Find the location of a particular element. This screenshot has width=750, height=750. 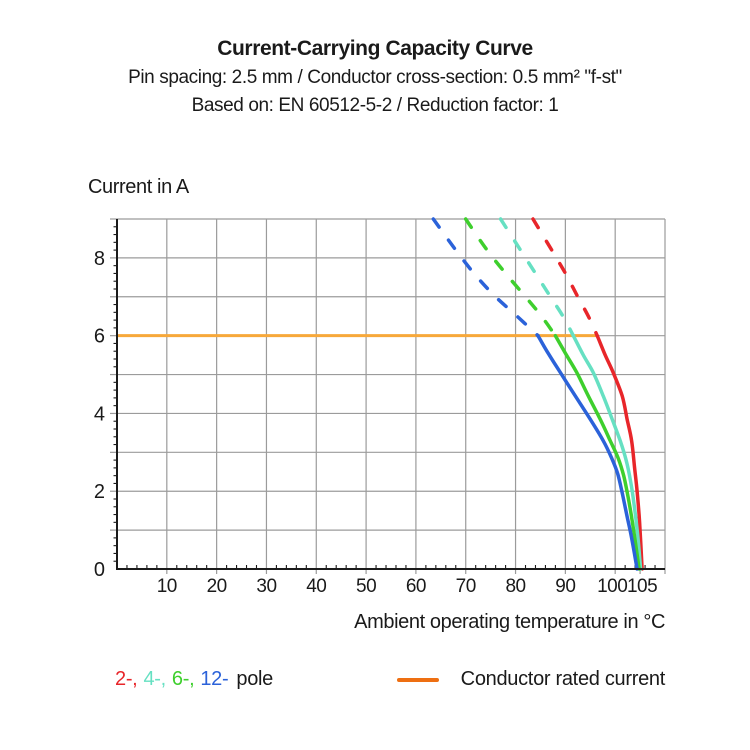

y-tick-label: 4 is located at coordinates (99, 414).